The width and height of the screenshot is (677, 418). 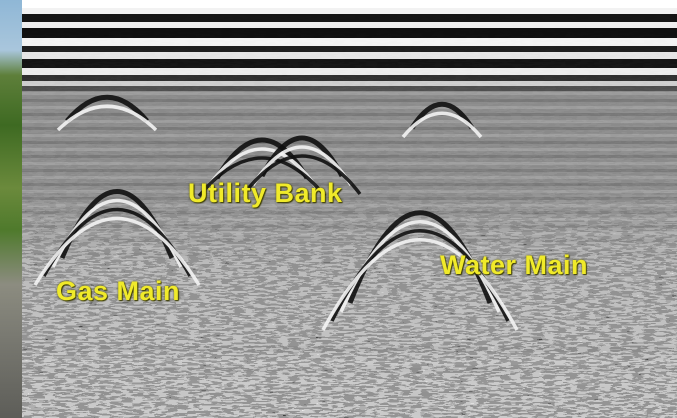 What do you see at coordinates (118, 291) in the screenshot?
I see `gas-main-label: Gas Main` at bounding box center [118, 291].